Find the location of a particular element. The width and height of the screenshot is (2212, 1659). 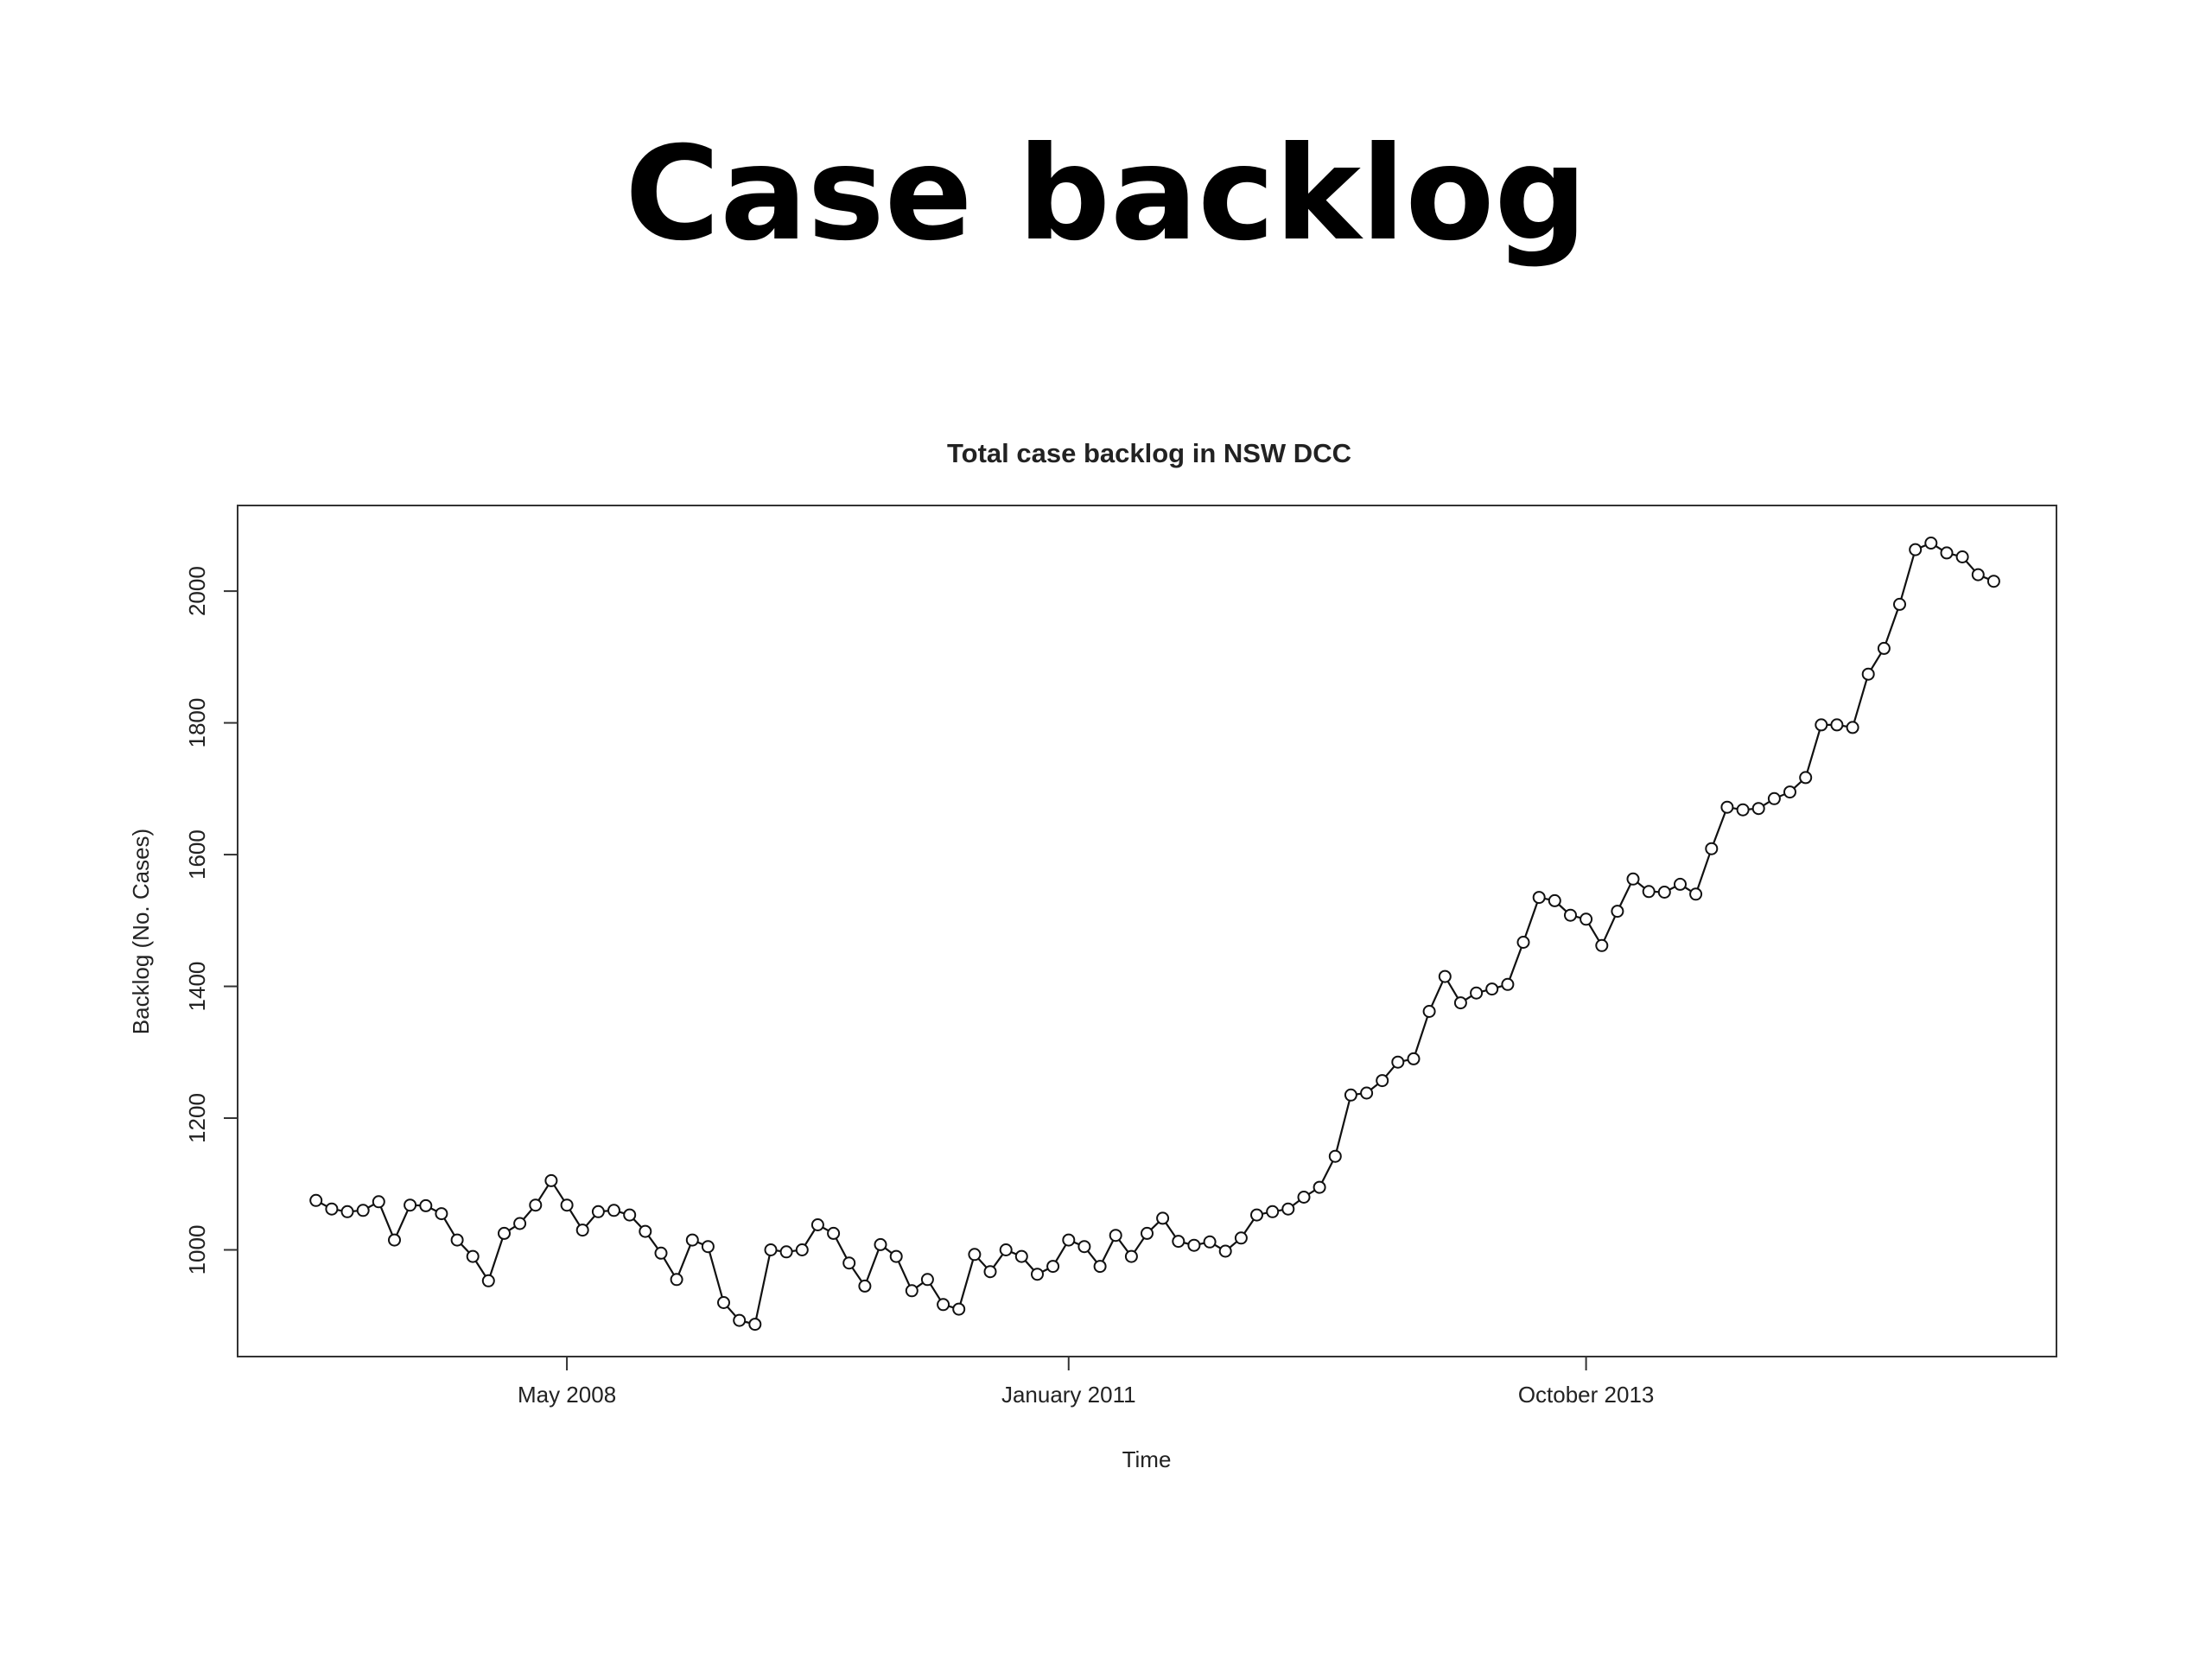

x-tick-label: January 2011 is located at coordinates (1068, 1395).